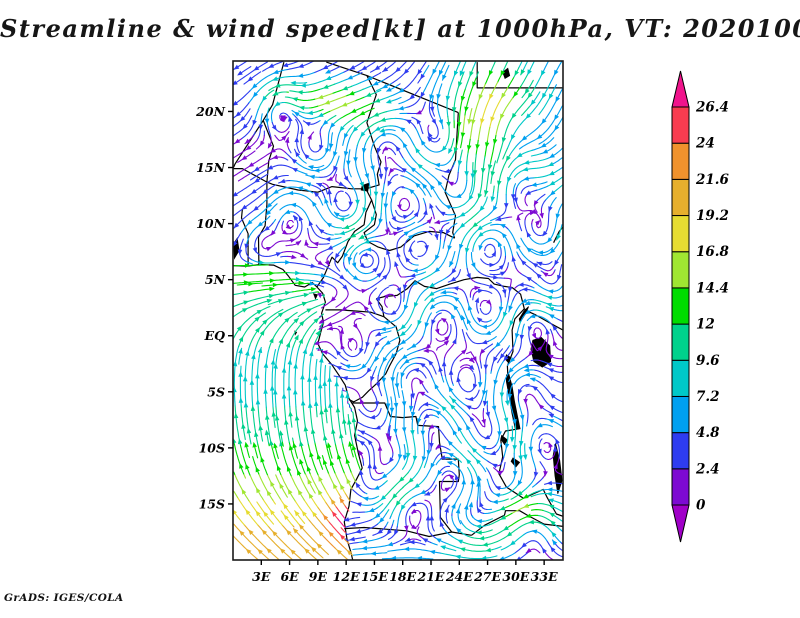 Image resolution: width=800 pixels, height=618 pixels. Describe the element at coordinates (431, 576) in the screenshot. I see `x-axis-label: 21E` at that location.